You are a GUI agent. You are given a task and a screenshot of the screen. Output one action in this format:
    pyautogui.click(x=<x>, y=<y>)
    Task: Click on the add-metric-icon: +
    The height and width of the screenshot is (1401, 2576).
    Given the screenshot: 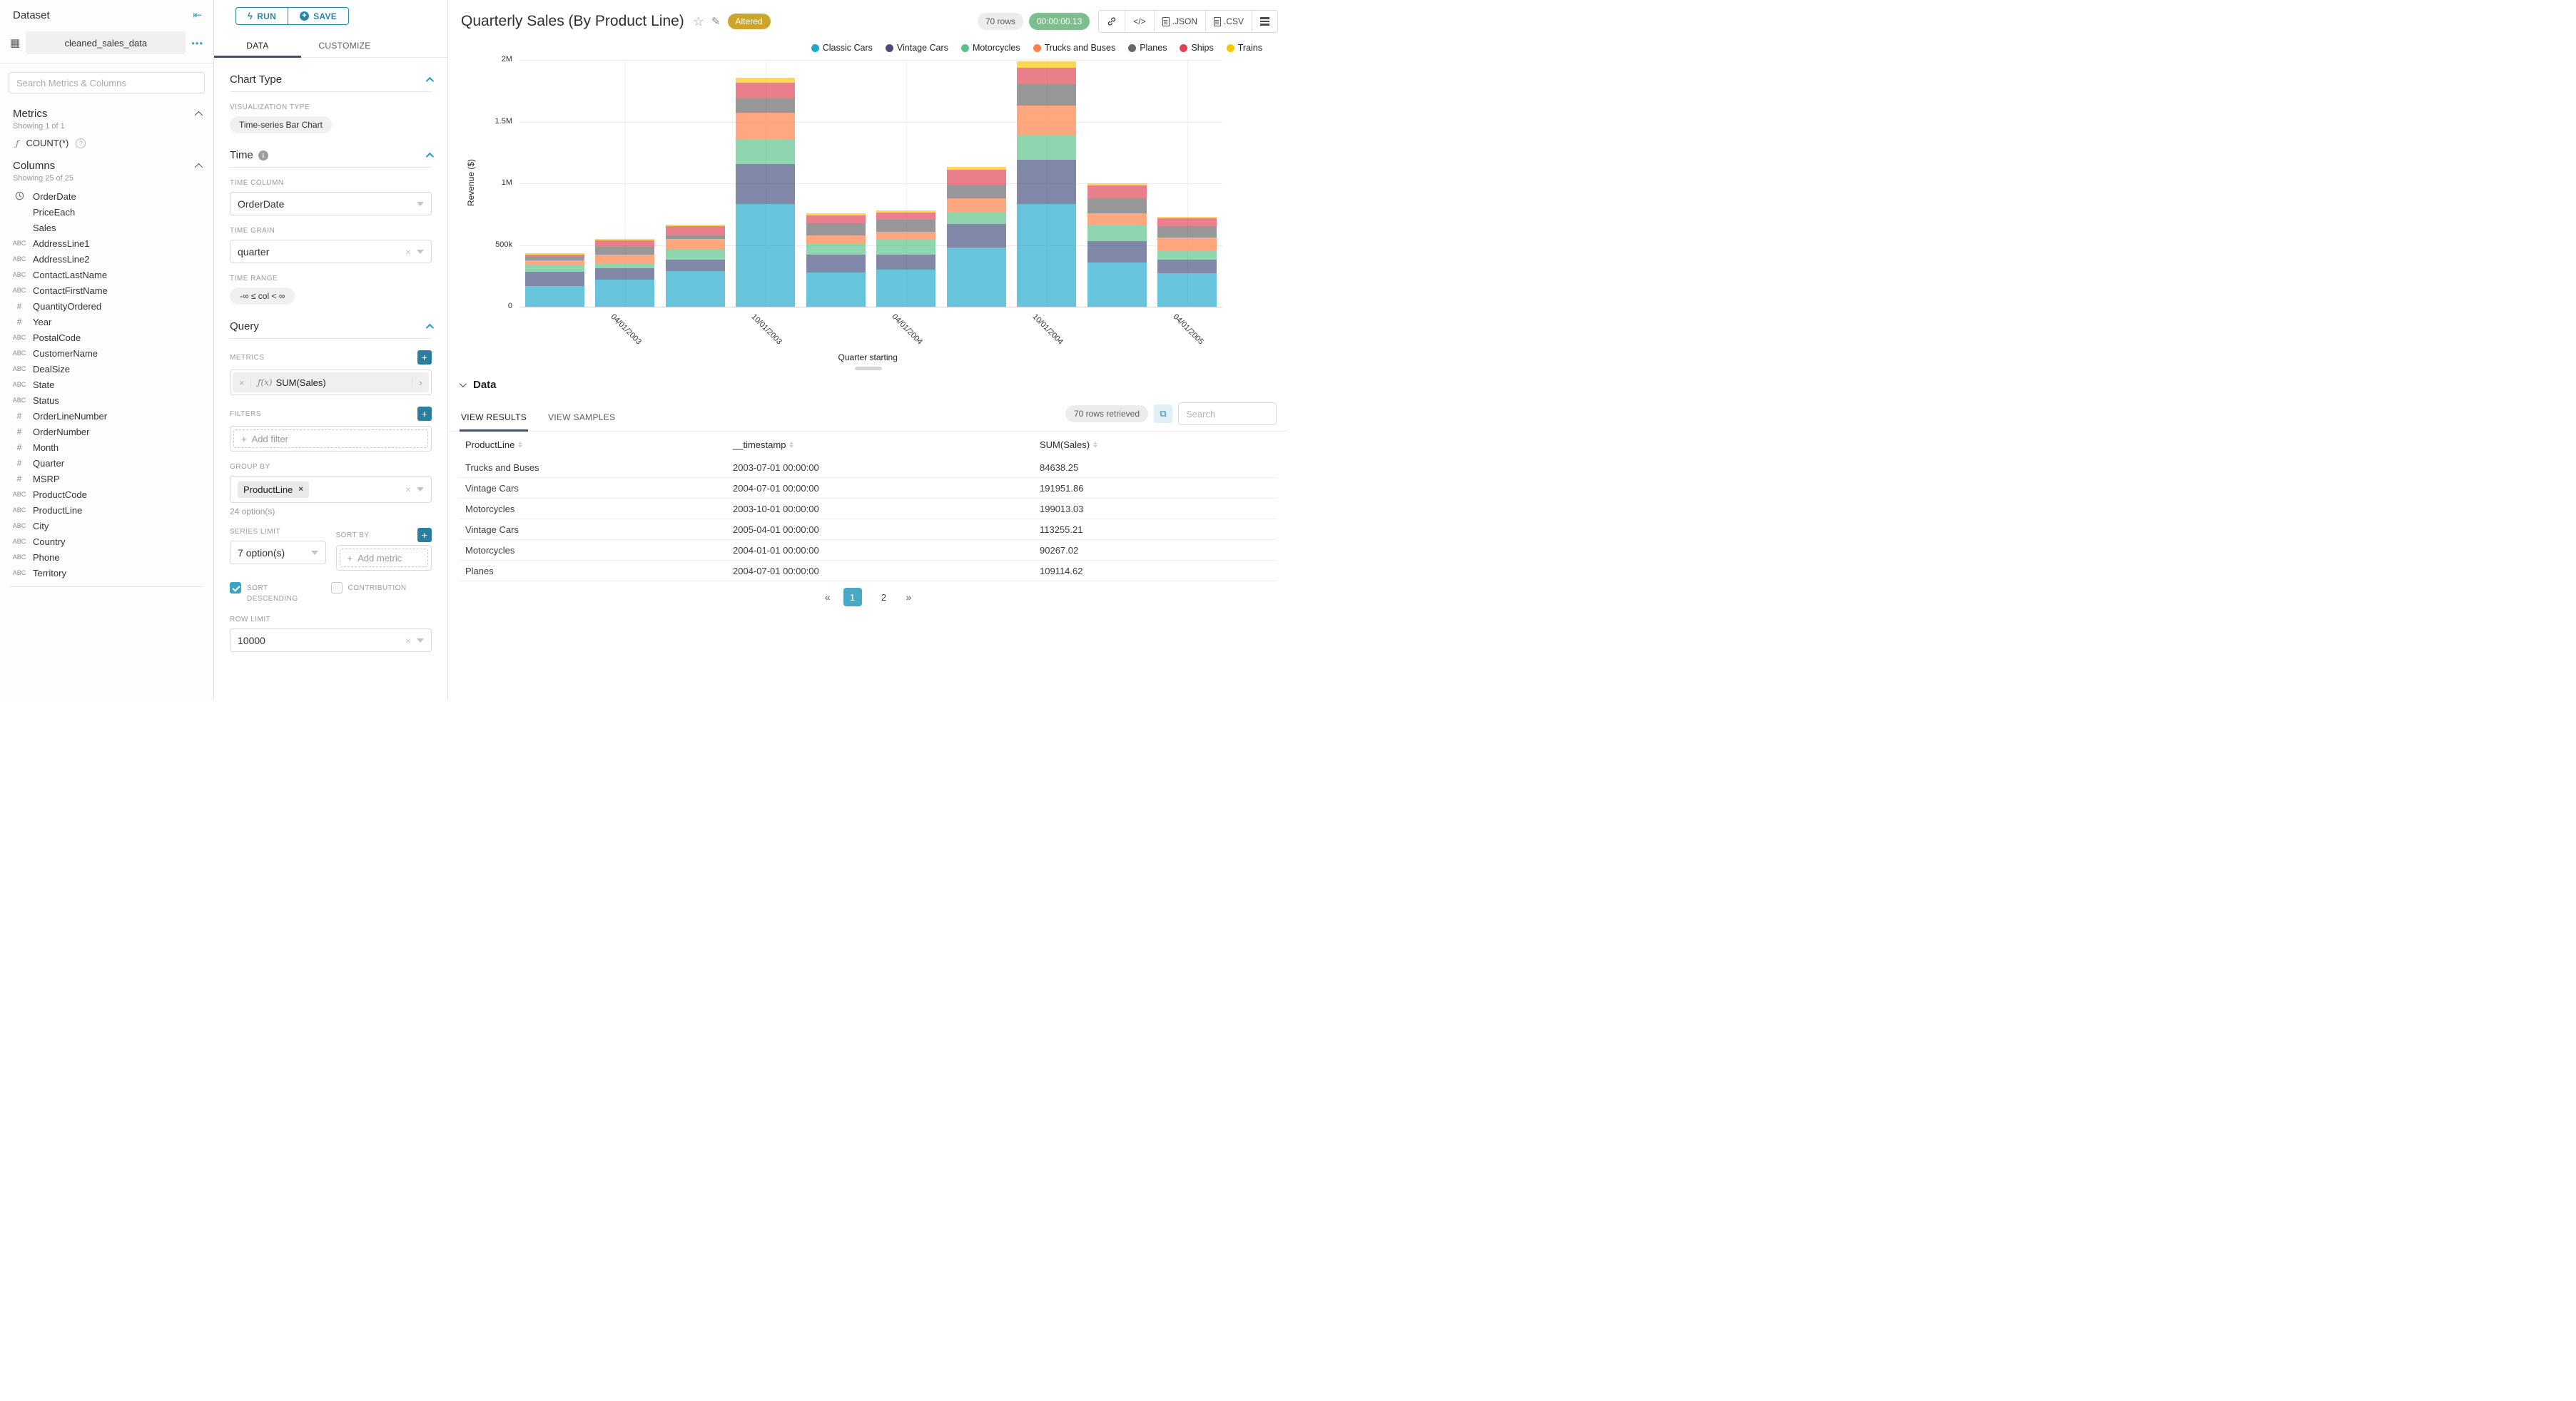 What is the action you would take?
    pyautogui.click(x=424, y=357)
    